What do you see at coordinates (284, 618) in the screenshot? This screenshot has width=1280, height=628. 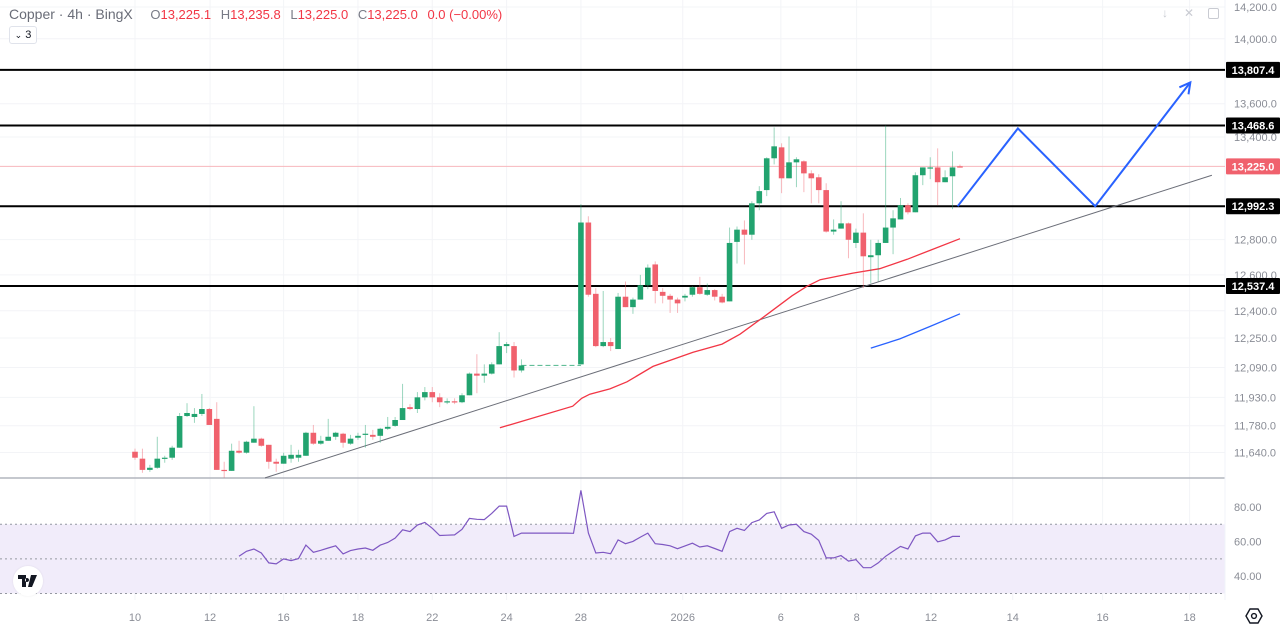 I see `time-tick-label: 16` at bounding box center [284, 618].